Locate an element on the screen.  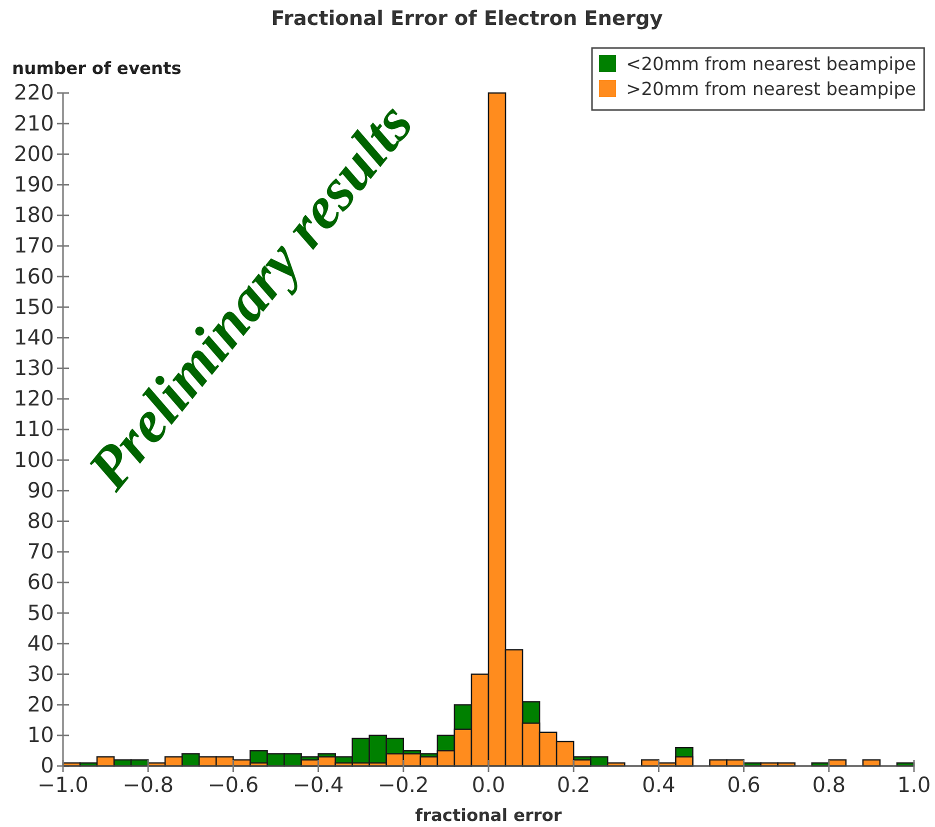
x-tick-label: 0.4 is located at coordinates (659, 784).